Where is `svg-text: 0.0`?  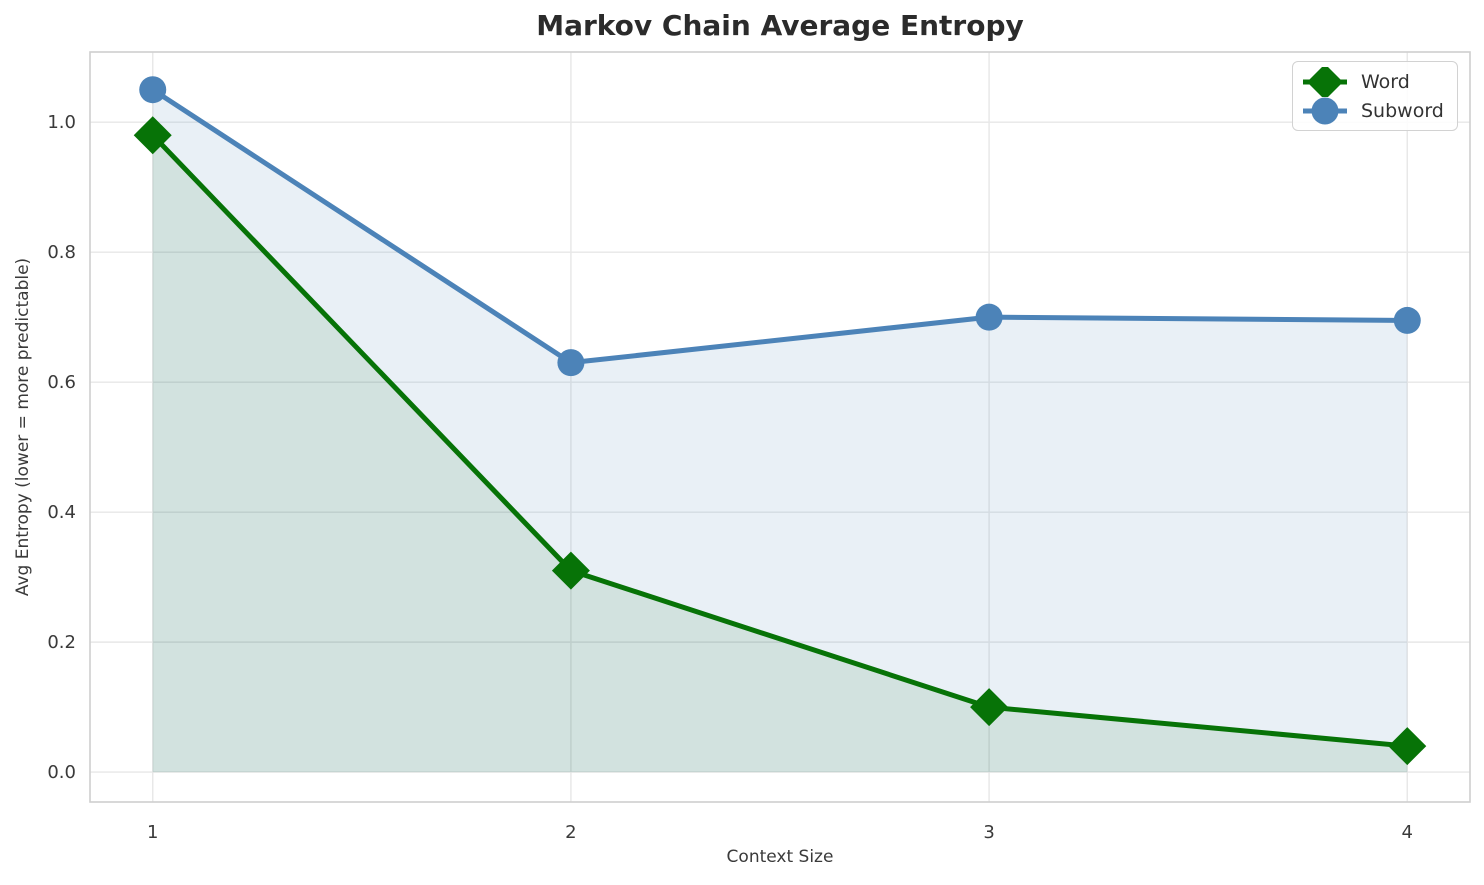
svg-text: 0.0 is located at coordinates (61, 772).